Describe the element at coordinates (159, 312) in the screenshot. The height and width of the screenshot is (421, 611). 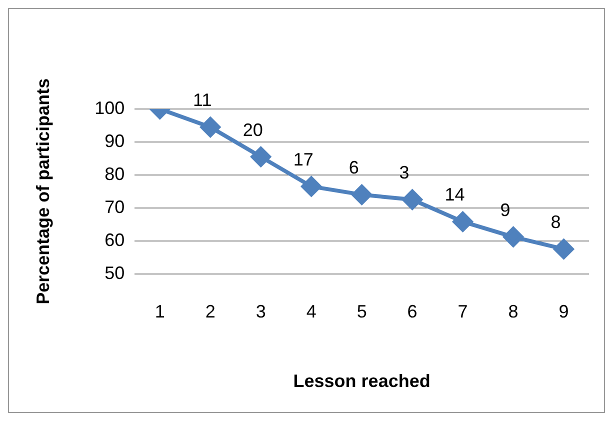
I see `x-tick-label: 1` at that location.